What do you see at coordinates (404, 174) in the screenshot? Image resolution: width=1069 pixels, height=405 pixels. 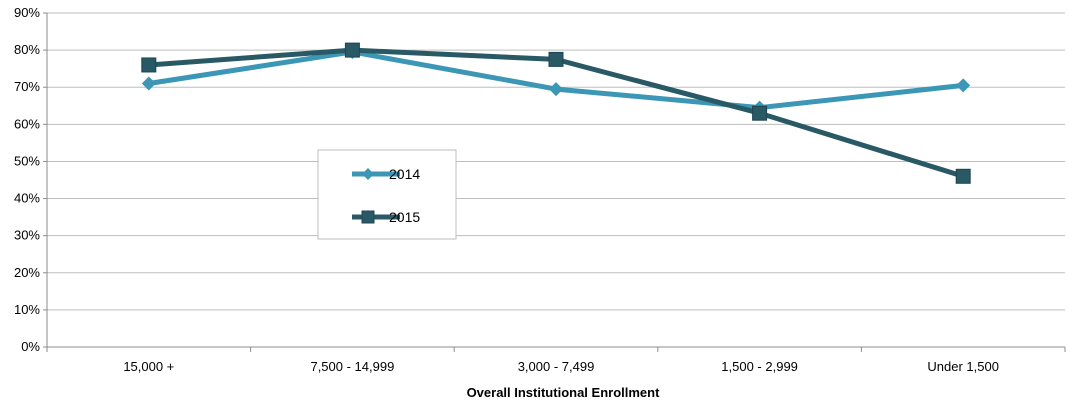 I see `legend-label: 2014` at bounding box center [404, 174].